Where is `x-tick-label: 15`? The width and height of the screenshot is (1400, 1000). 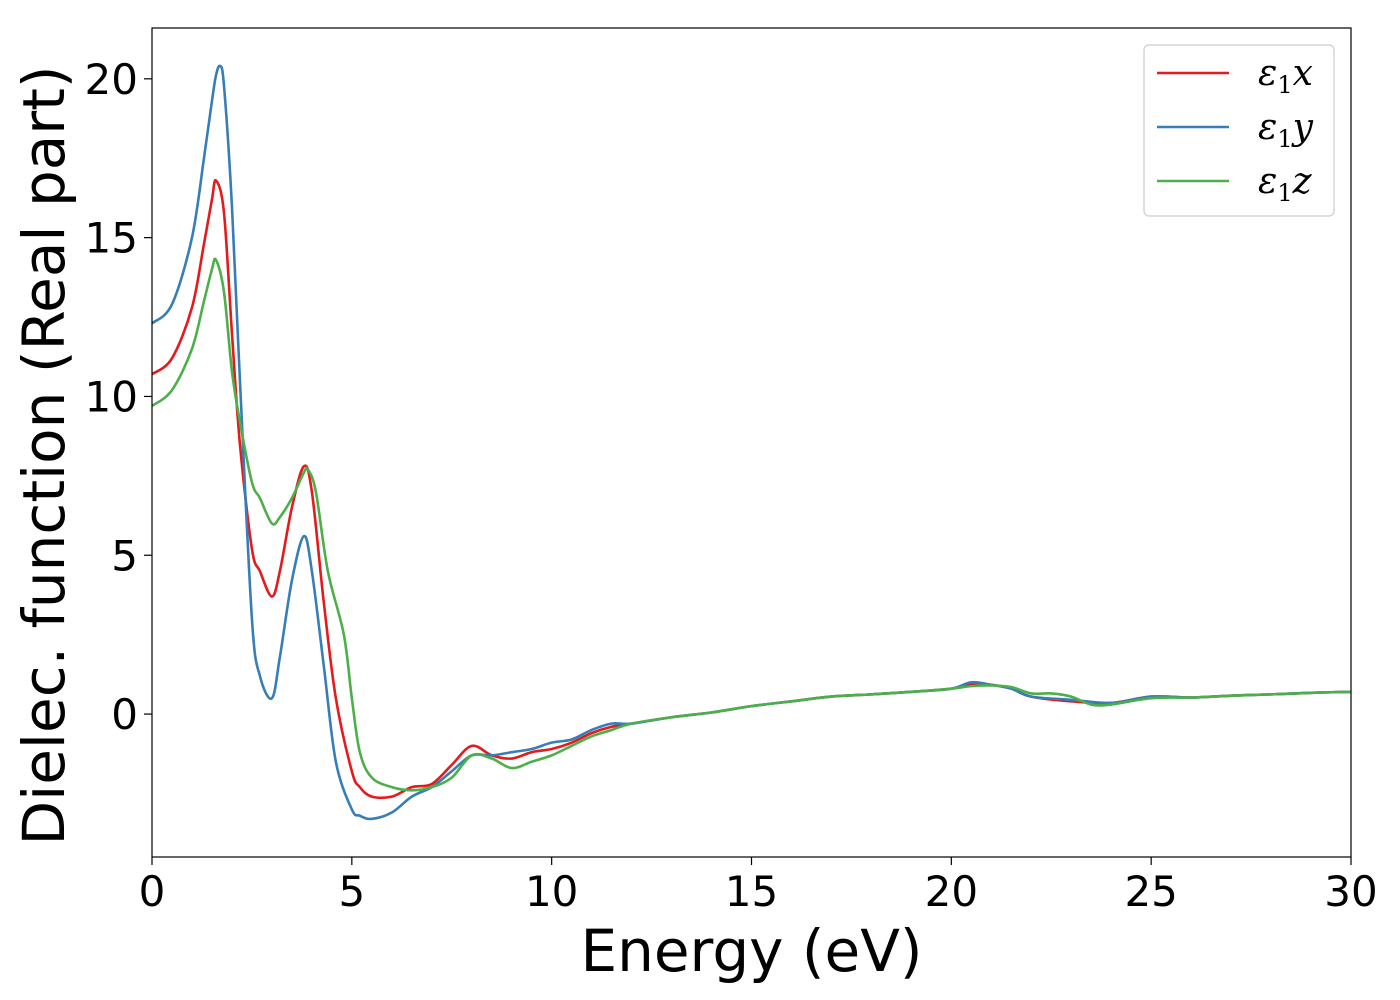
x-tick-label: 15 is located at coordinates (751, 891).